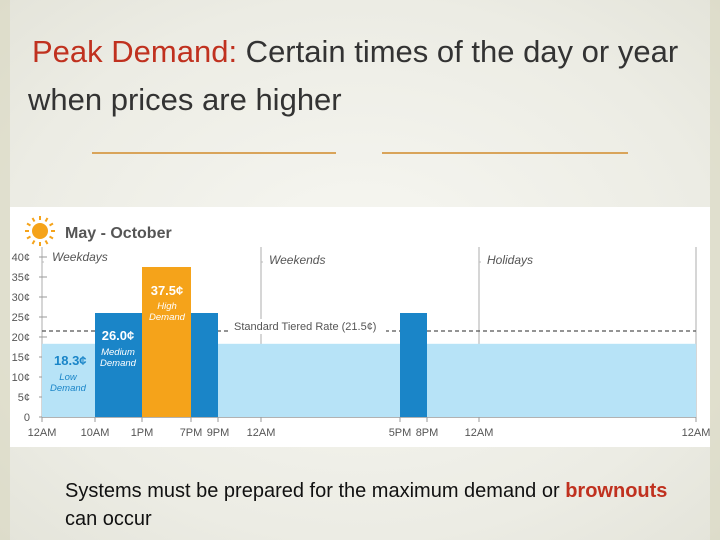 The height and width of the screenshot is (540, 720). What do you see at coordinates (68, 377) in the screenshot?
I see `bar-tier-label: Low` at bounding box center [68, 377].